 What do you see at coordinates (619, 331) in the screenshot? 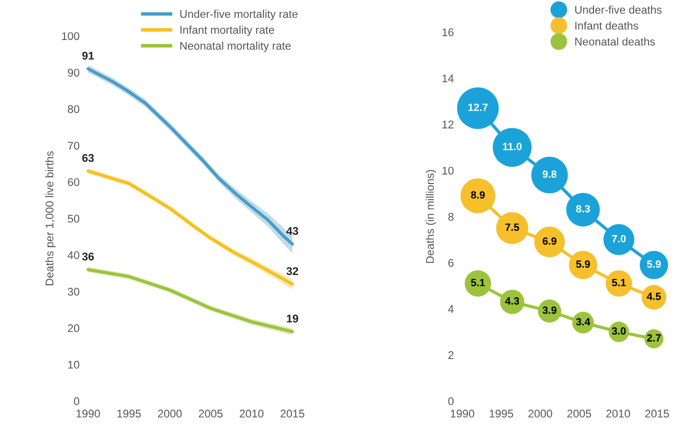
I see `data-label: 3.0` at bounding box center [619, 331].